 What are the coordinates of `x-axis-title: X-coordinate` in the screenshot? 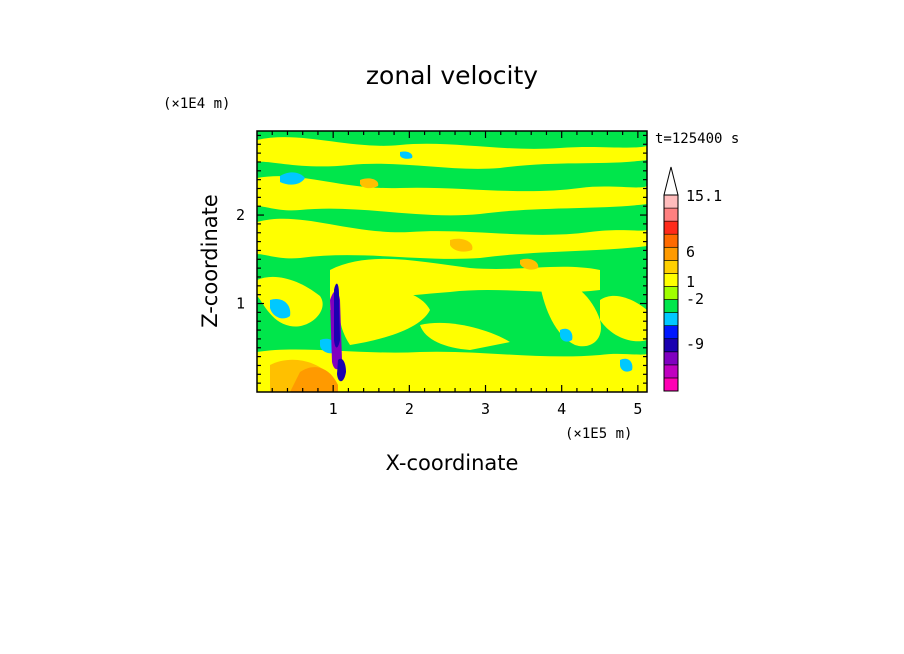 It's located at (452, 463).